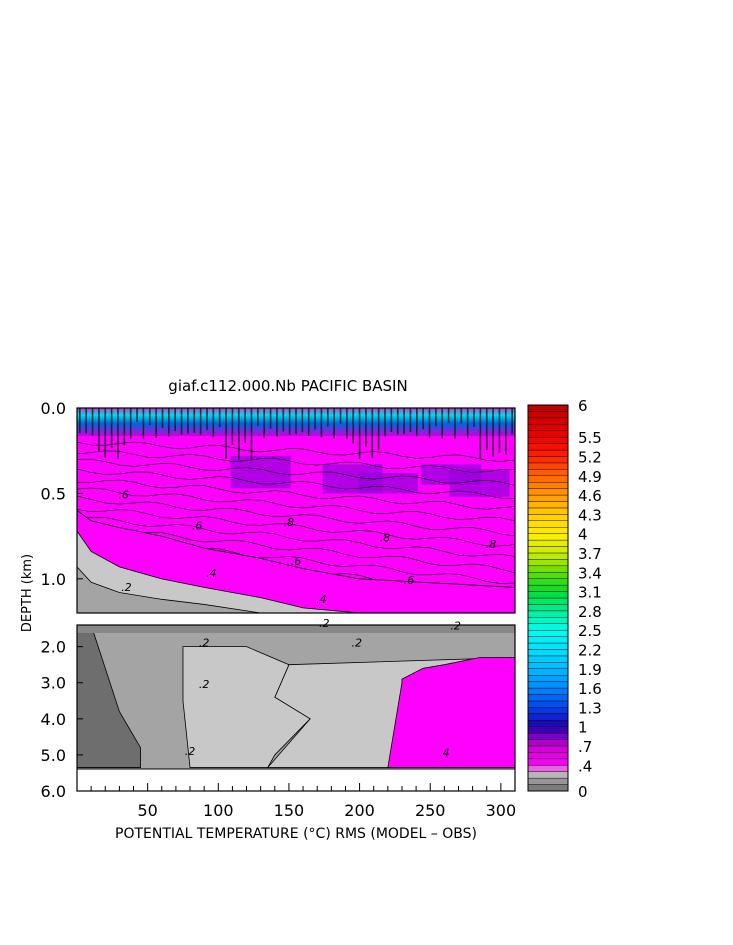 This screenshot has width=733, height=945. What do you see at coordinates (289, 810) in the screenshot?
I see `x-tick-label: 150` at bounding box center [289, 810].